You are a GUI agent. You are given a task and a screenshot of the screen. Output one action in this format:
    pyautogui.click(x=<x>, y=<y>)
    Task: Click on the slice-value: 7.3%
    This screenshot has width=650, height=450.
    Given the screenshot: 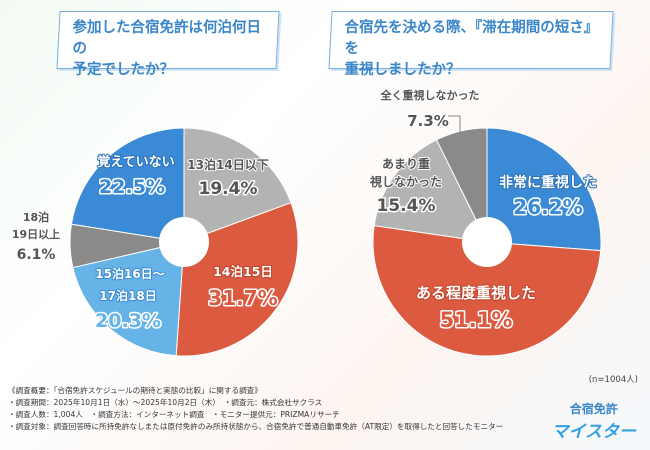 What is the action you would take?
    pyautogui.click(x=428, y=121)
    